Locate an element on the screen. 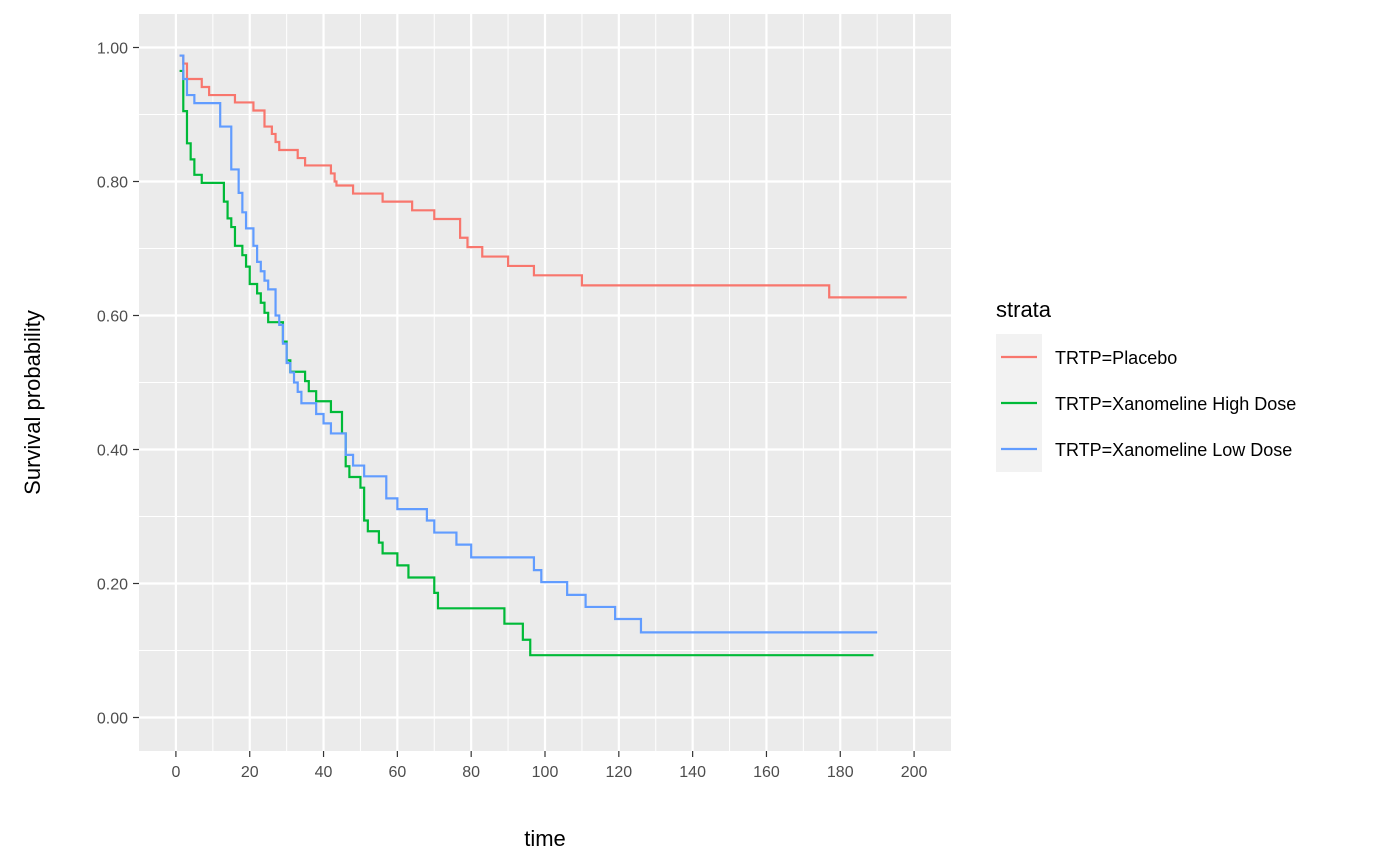  x-axis: 0 20 40 60 80 100 120 140 160 180 200 is located at coordinates (549, 766).